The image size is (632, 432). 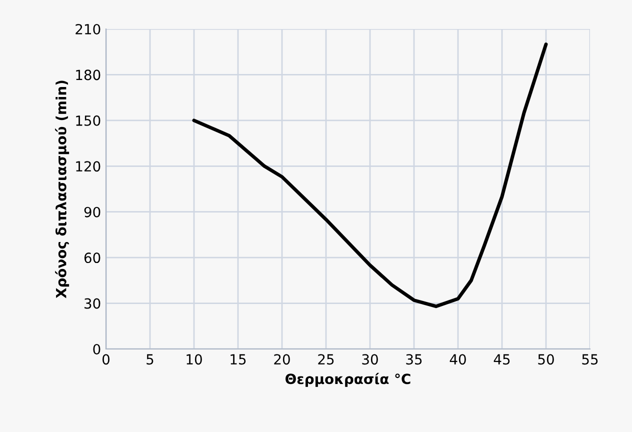 What do you see at coordinates (370, 359) in the screenshot?
I see `x-tick-label: 30` at bounding box center [370, 359].